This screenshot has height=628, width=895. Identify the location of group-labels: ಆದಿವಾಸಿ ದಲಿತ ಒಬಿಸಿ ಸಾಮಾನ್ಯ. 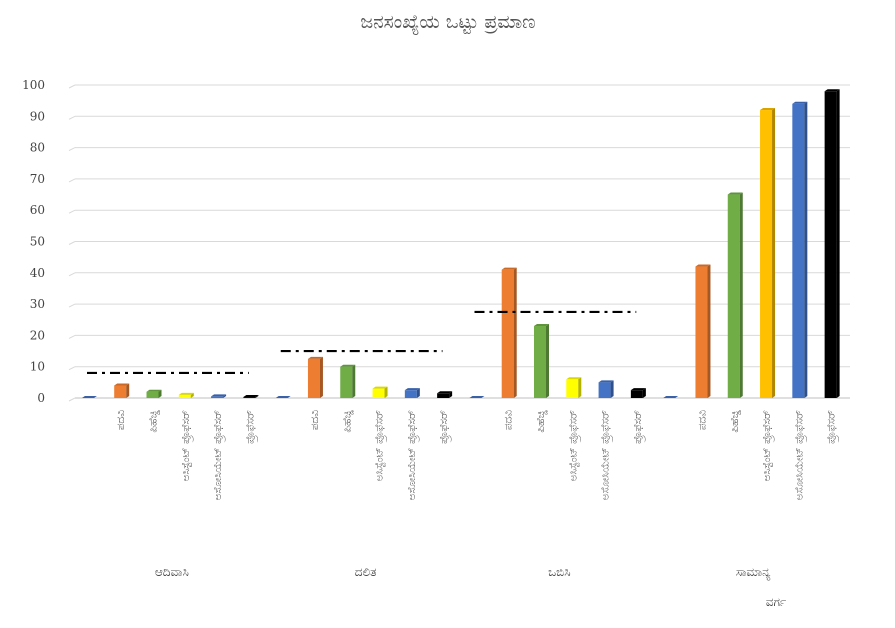
(463, 573).